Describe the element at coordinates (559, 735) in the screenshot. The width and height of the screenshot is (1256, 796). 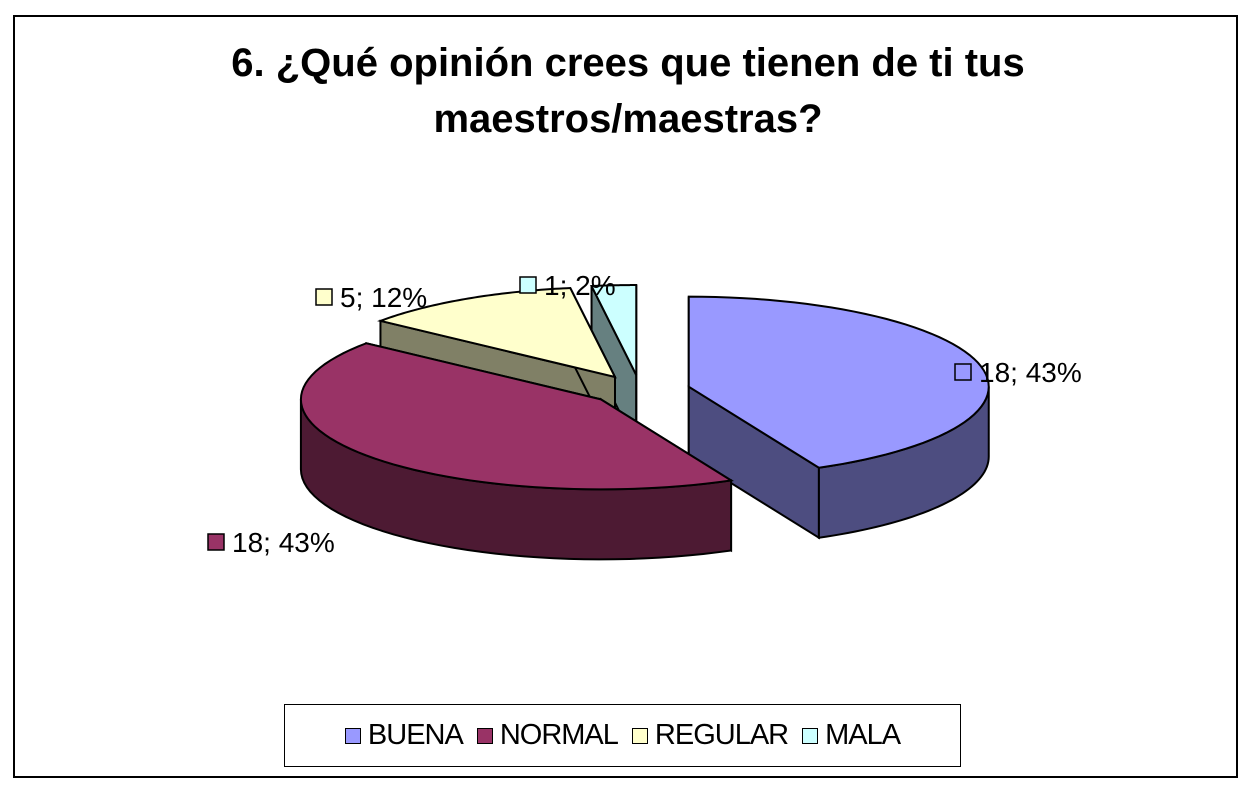
I see `legend-label: NORMAL` at that location.